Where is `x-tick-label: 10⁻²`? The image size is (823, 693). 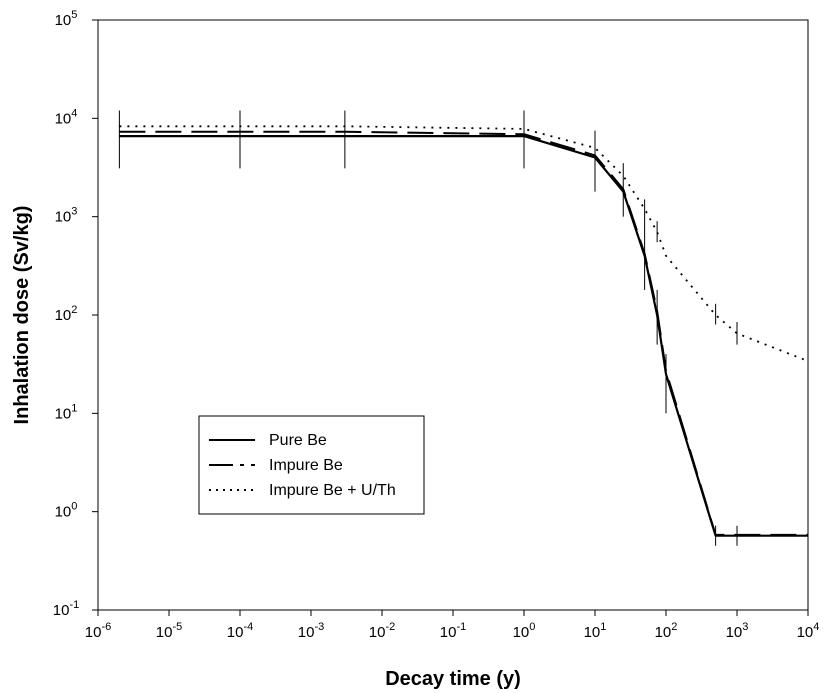 x-tick-label: 10⁻² is located at coordinates (382, 631).